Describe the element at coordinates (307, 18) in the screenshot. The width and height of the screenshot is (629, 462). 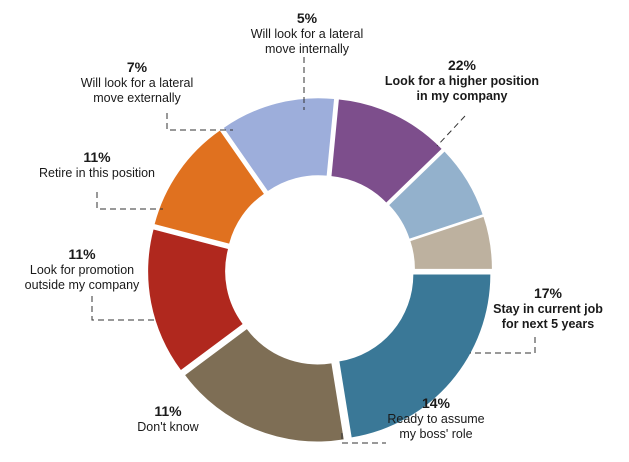
I see `slice-pct-will-look-for-a-lateral-move-internally: 5%` at that location.